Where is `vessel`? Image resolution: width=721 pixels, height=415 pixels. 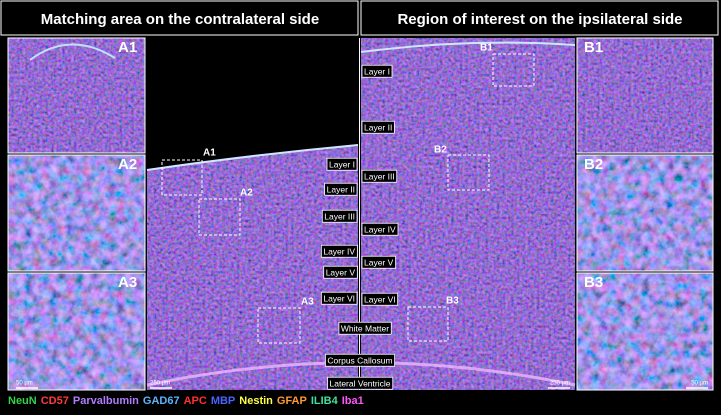
vessel is located at coordinates (72, 52).